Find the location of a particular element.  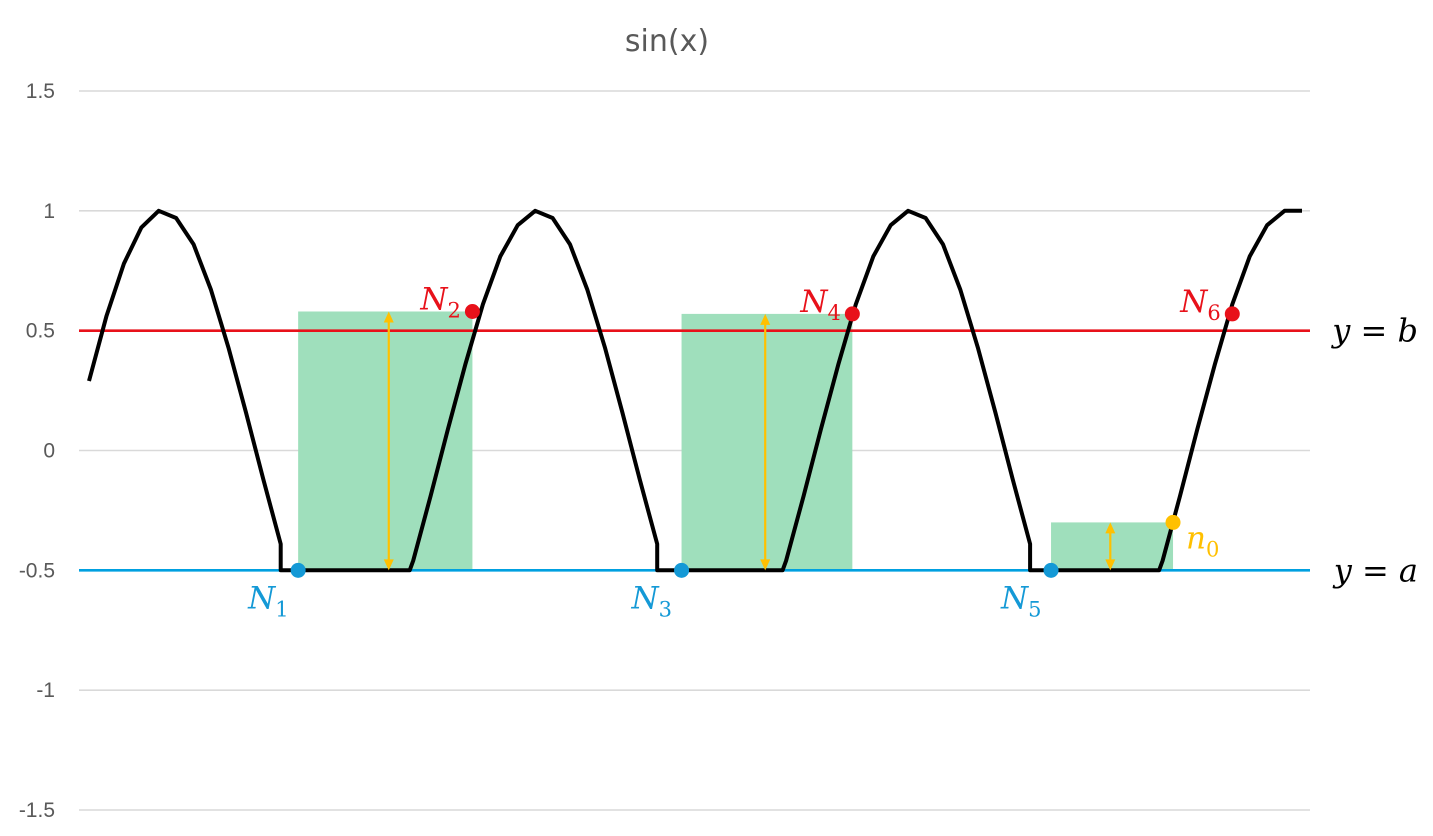

y-tick-label: 1.5 is located at coordinates (40, 91).